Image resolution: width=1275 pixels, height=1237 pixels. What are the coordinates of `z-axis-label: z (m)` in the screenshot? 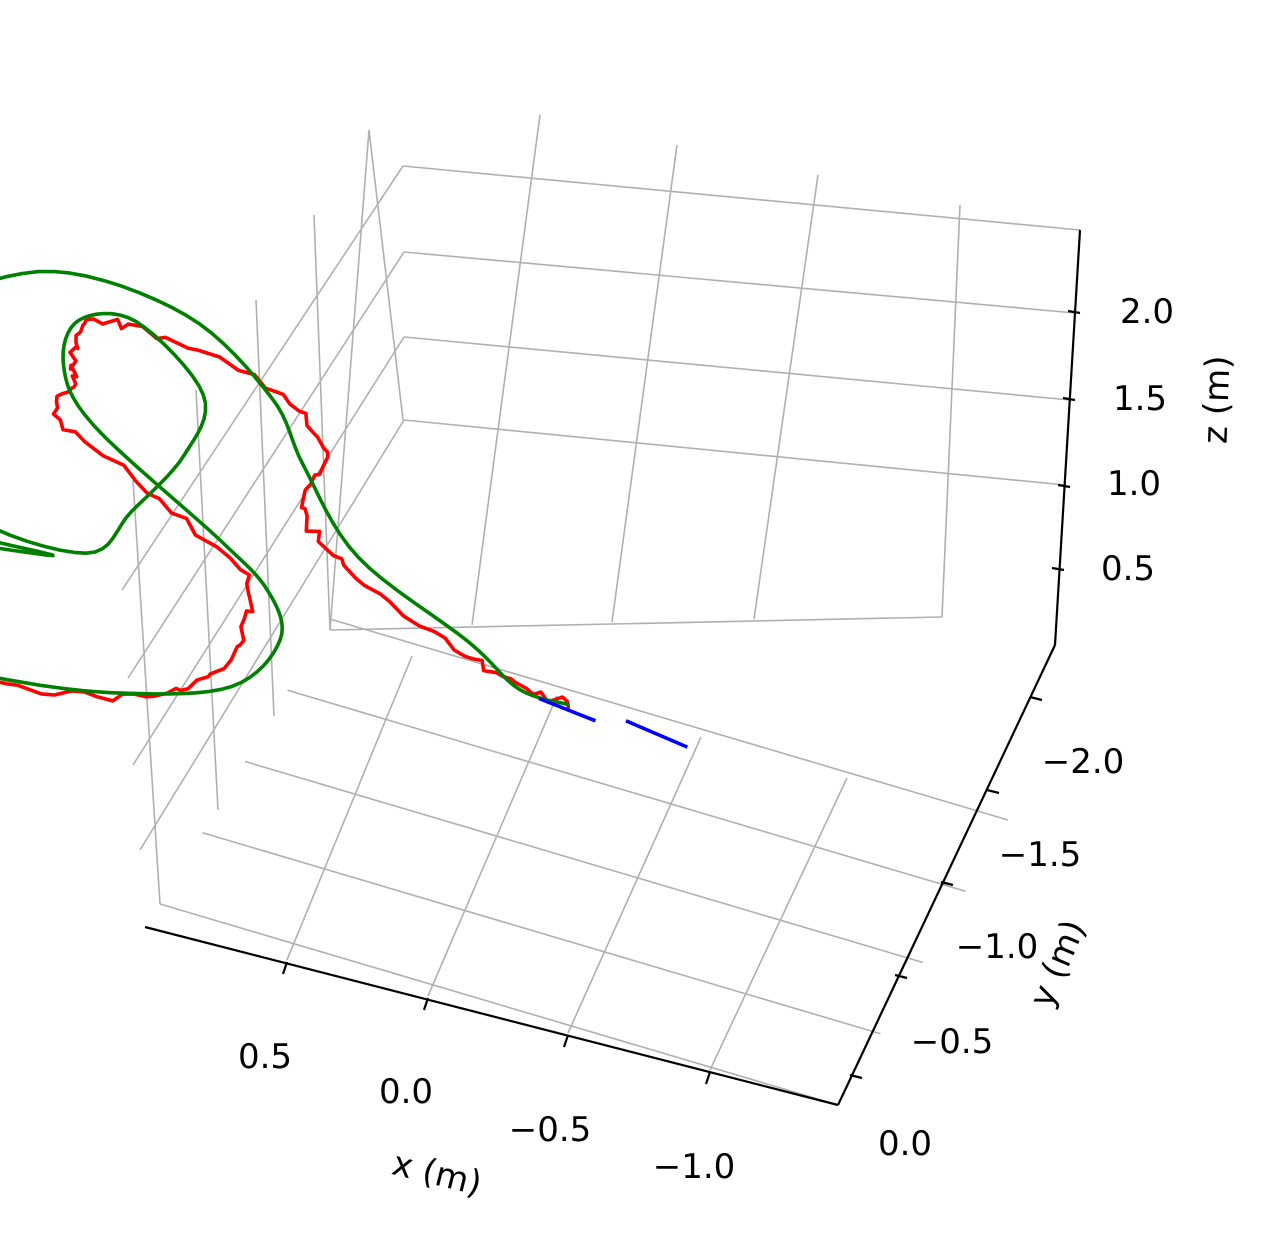 It's located at (1216, 400).